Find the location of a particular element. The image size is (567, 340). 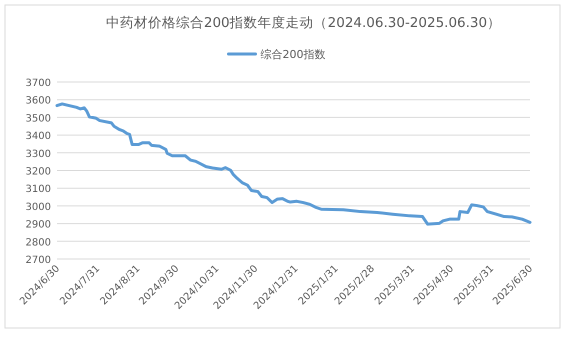

y-tick-label: 3500 is located at coordinates (38, 118).